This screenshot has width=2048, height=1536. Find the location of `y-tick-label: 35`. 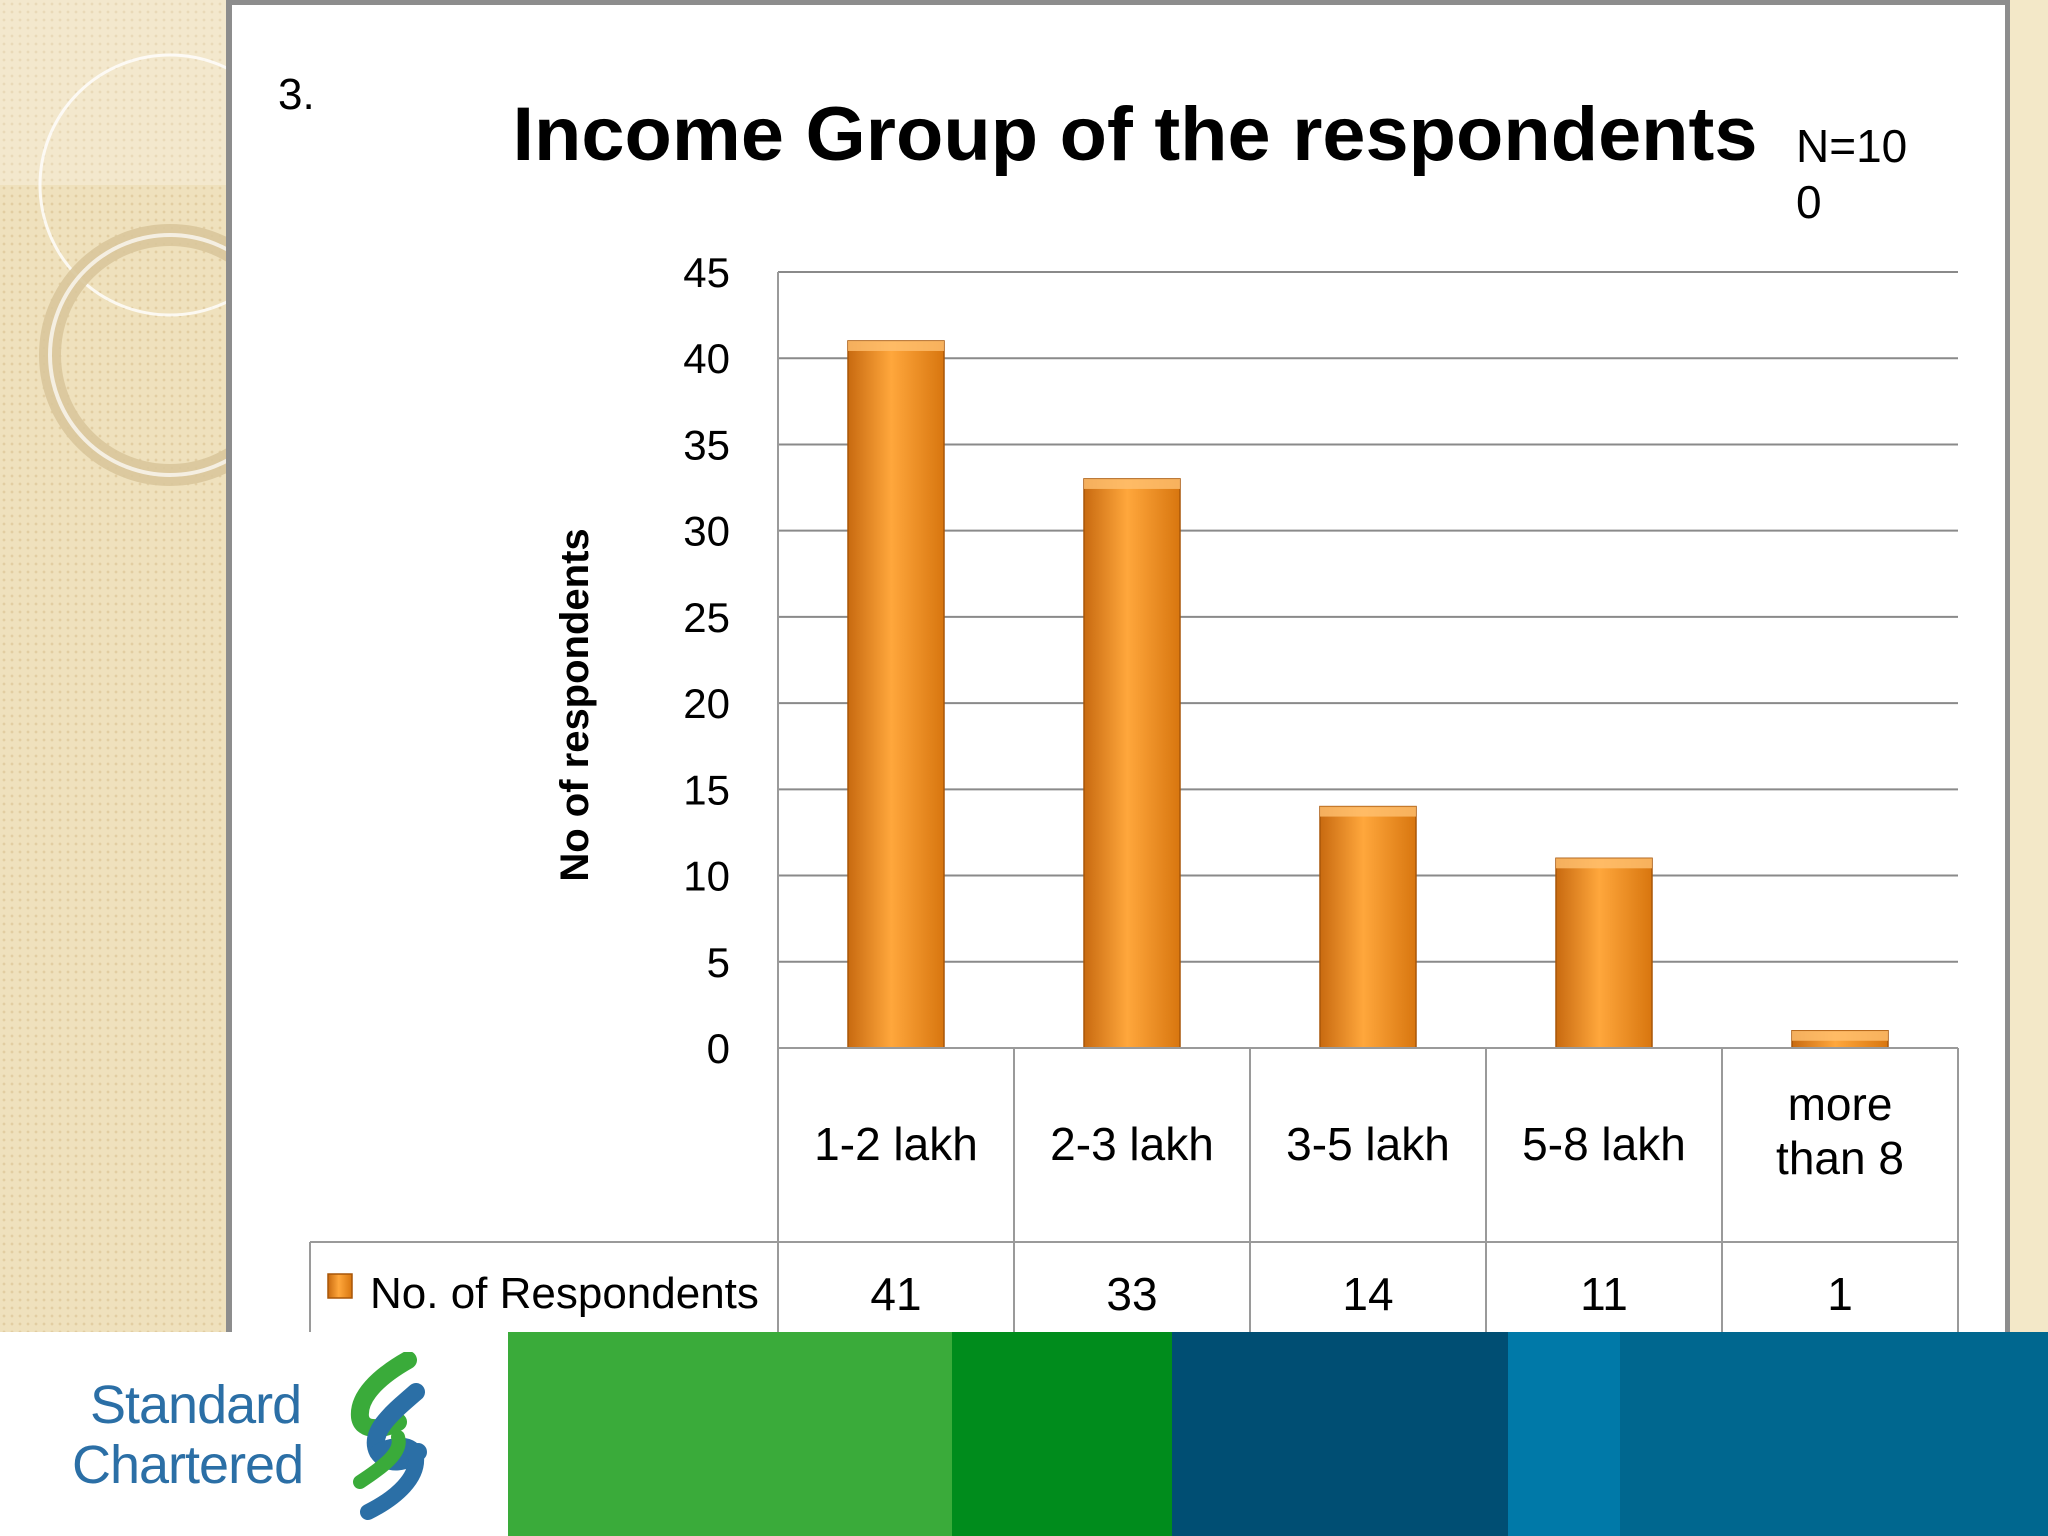

y-tick-label: 35 is located at coordinates (706, 444).